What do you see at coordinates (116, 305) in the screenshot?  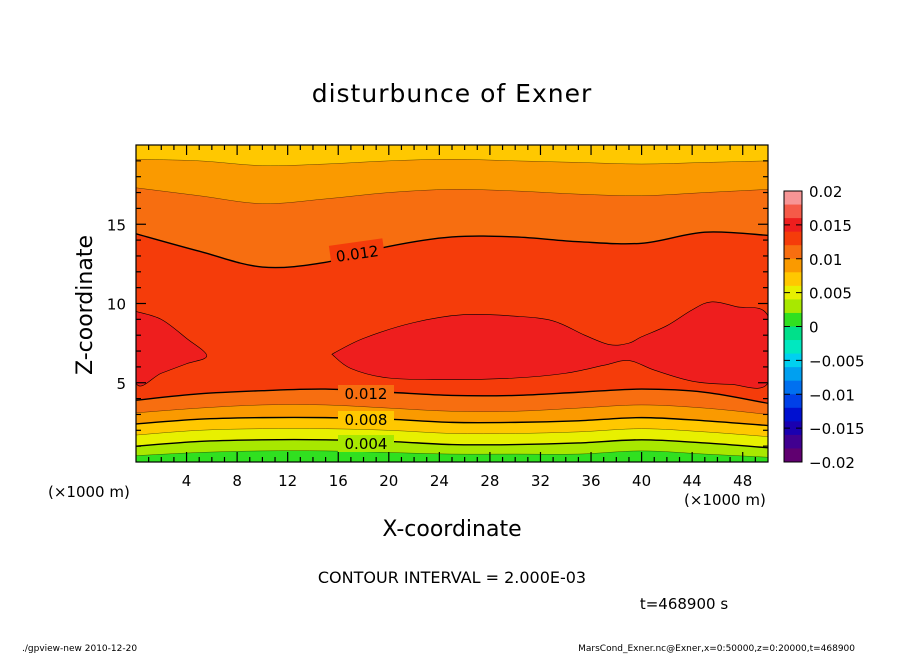 I see `y-tick-label: 10` at bounding box center [116, 305].